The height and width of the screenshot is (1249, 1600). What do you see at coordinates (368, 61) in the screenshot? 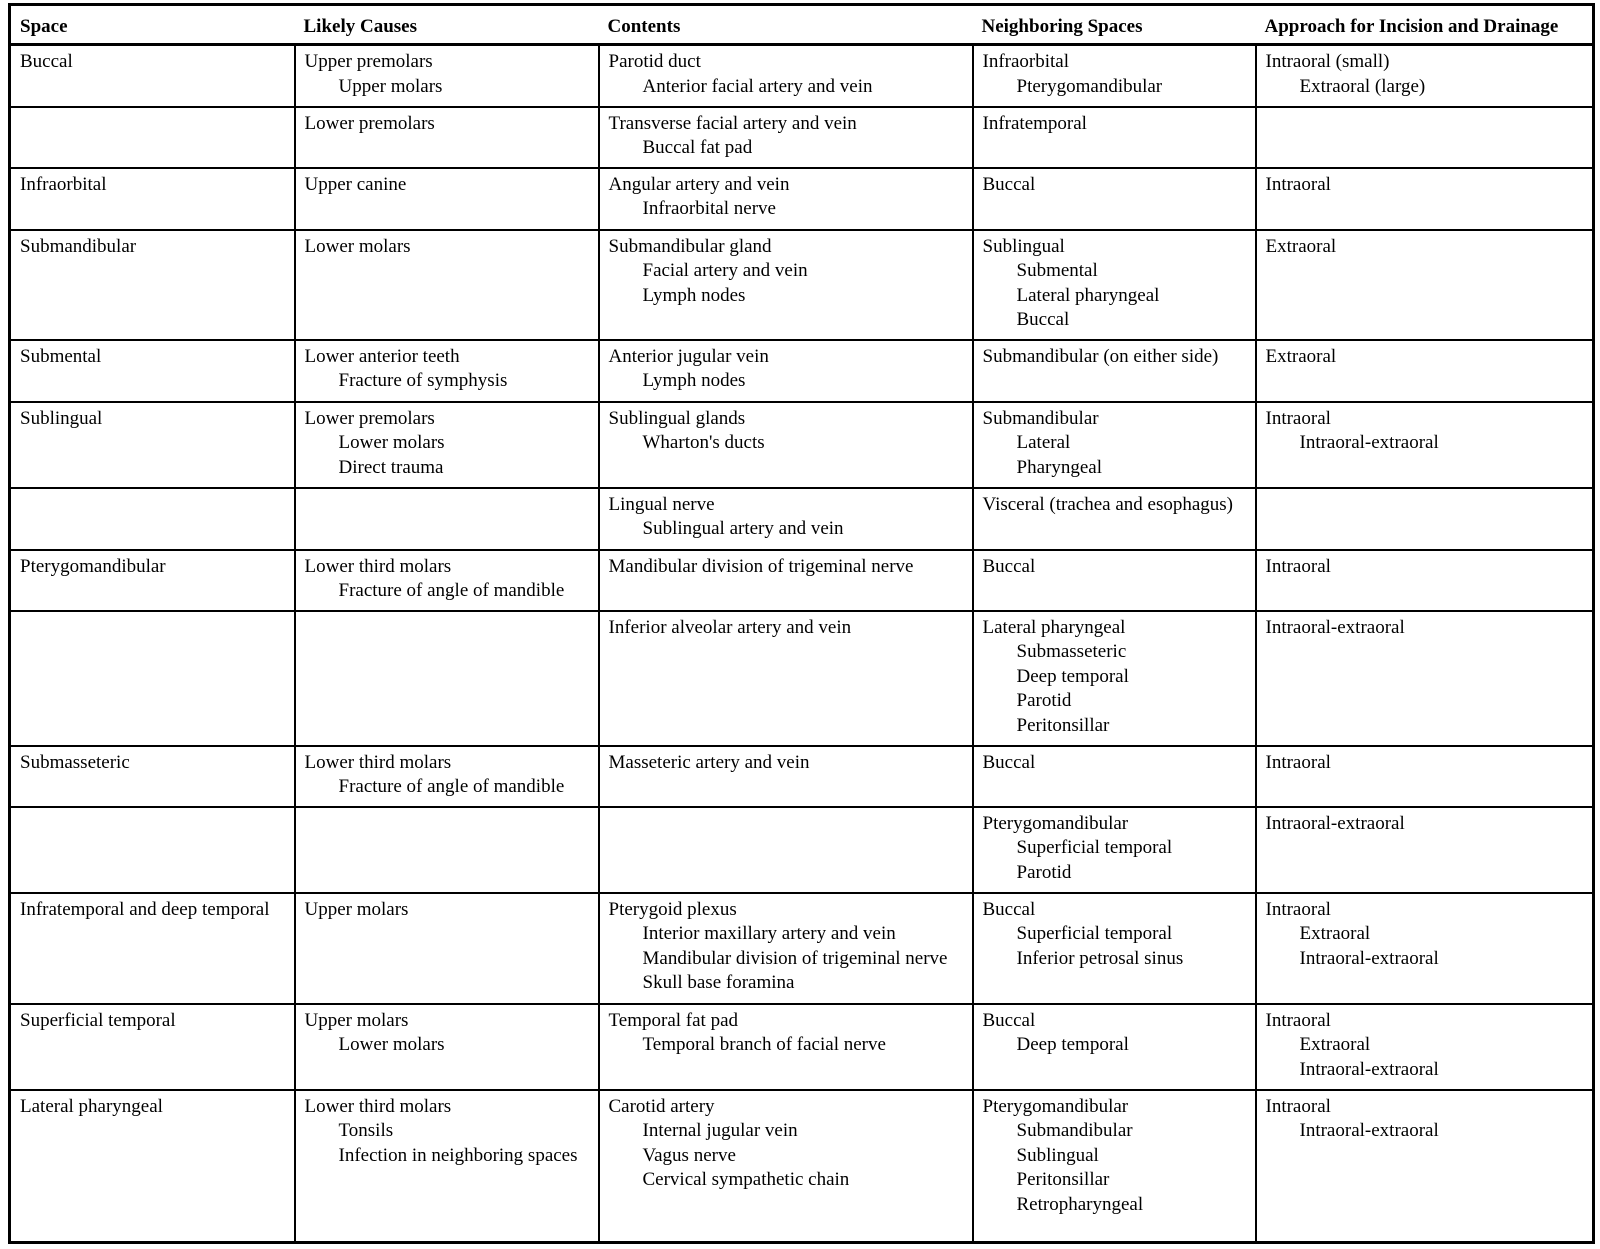
I see `cell-line: Upper premolars` at bounding box center [368, 61].